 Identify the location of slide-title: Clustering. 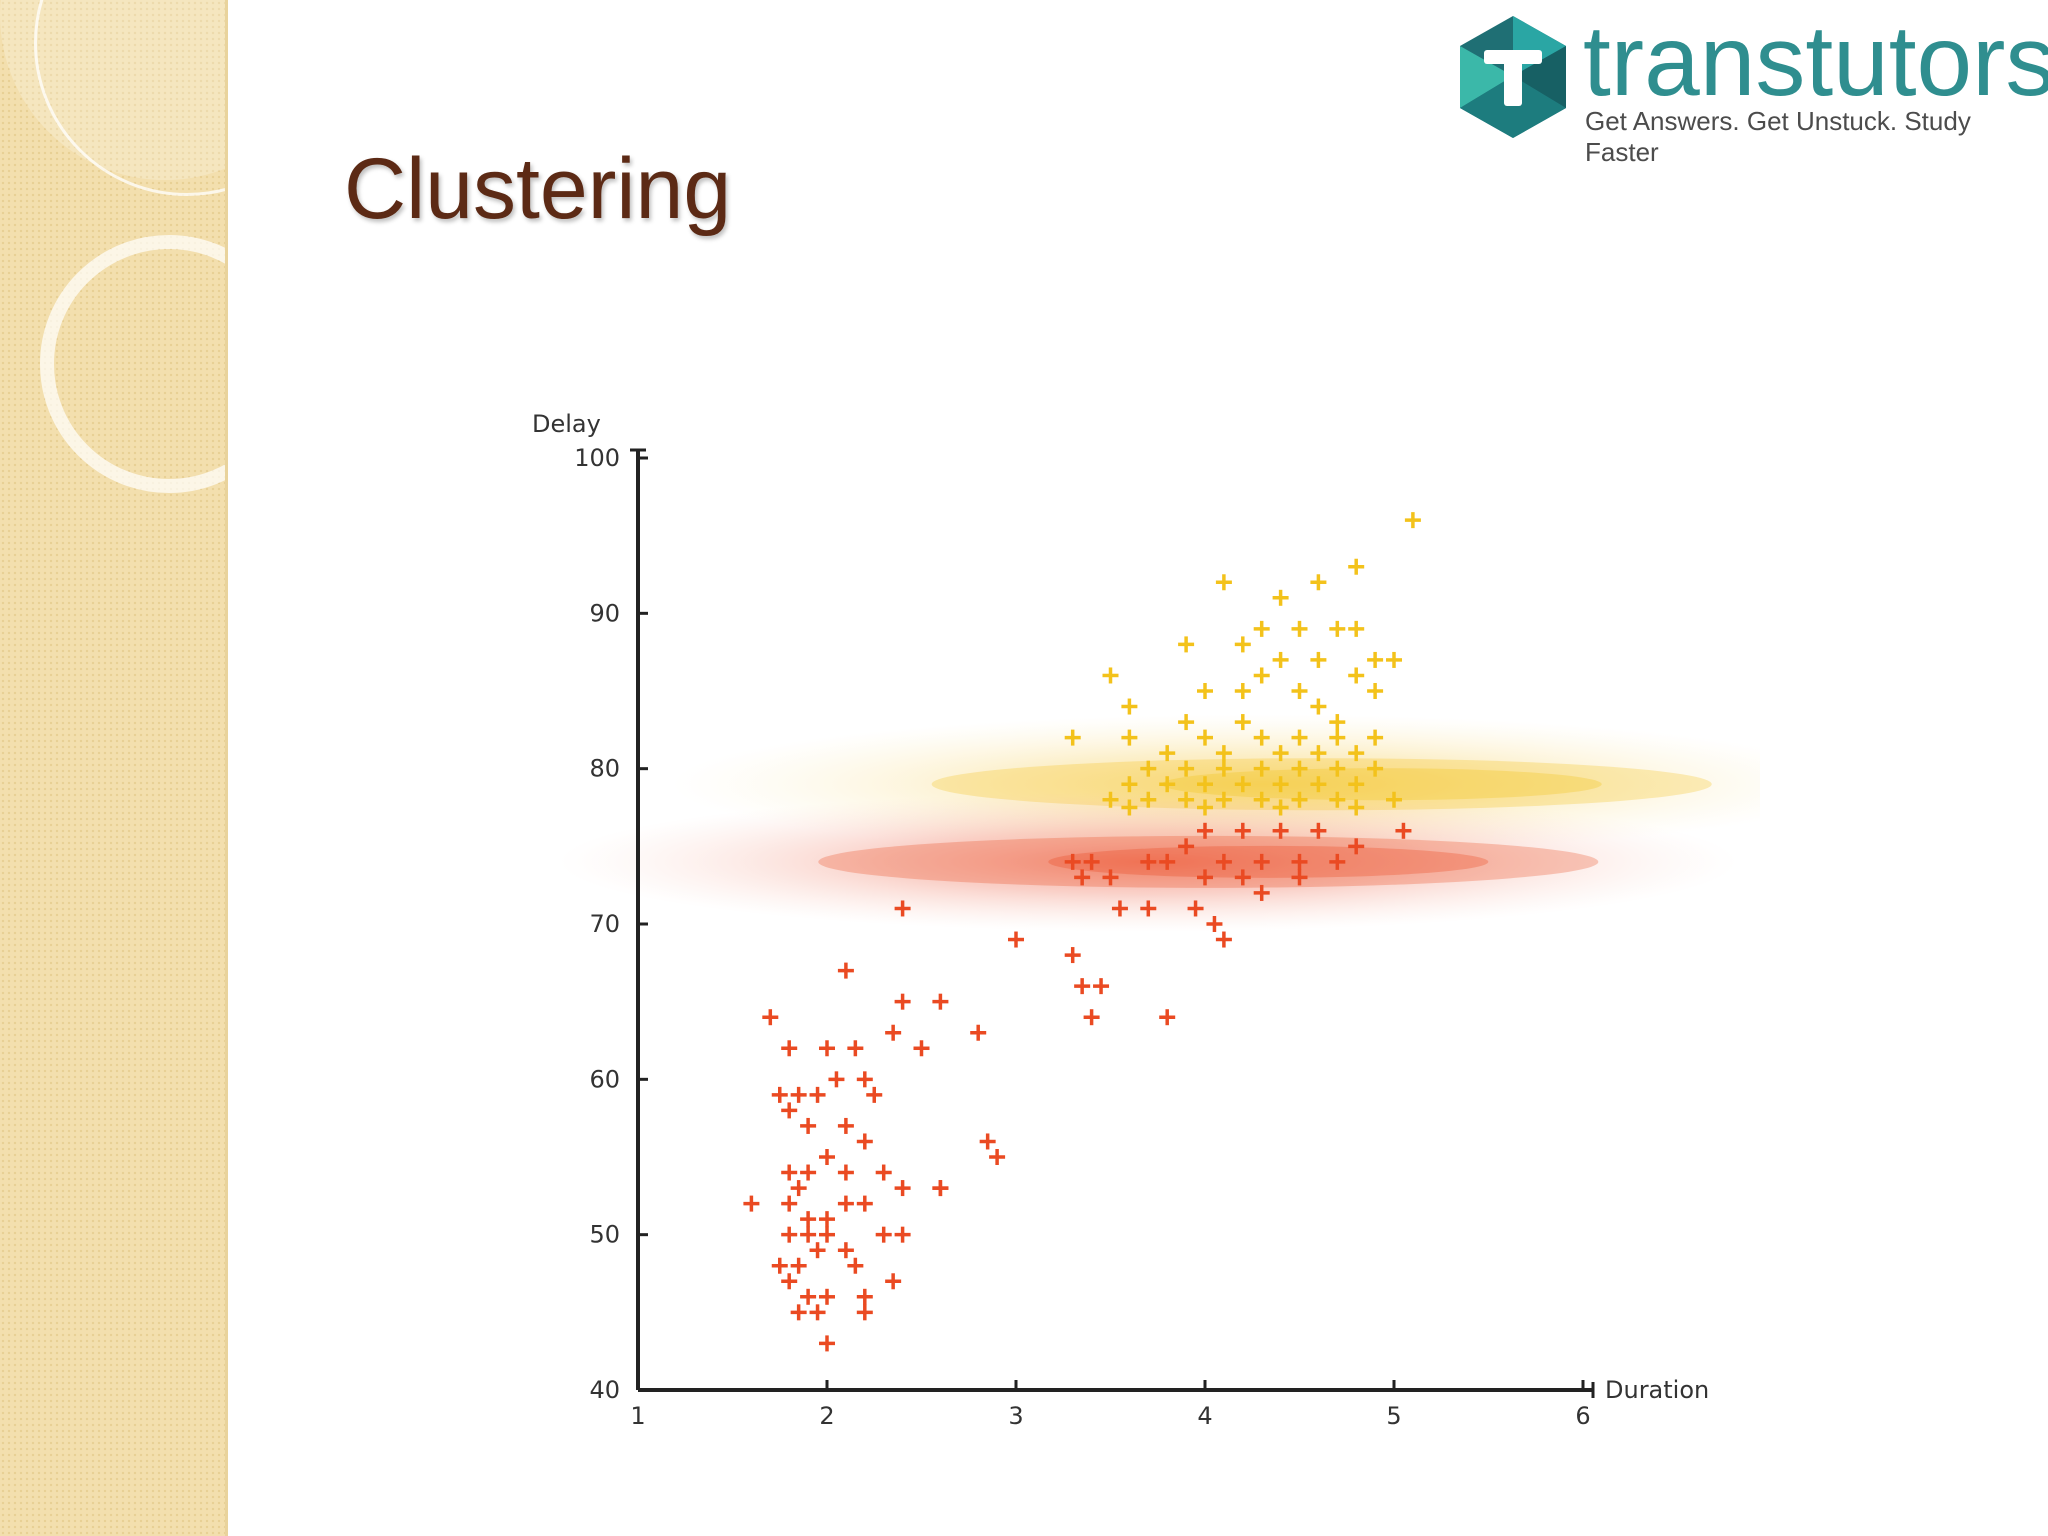
(538, 189).